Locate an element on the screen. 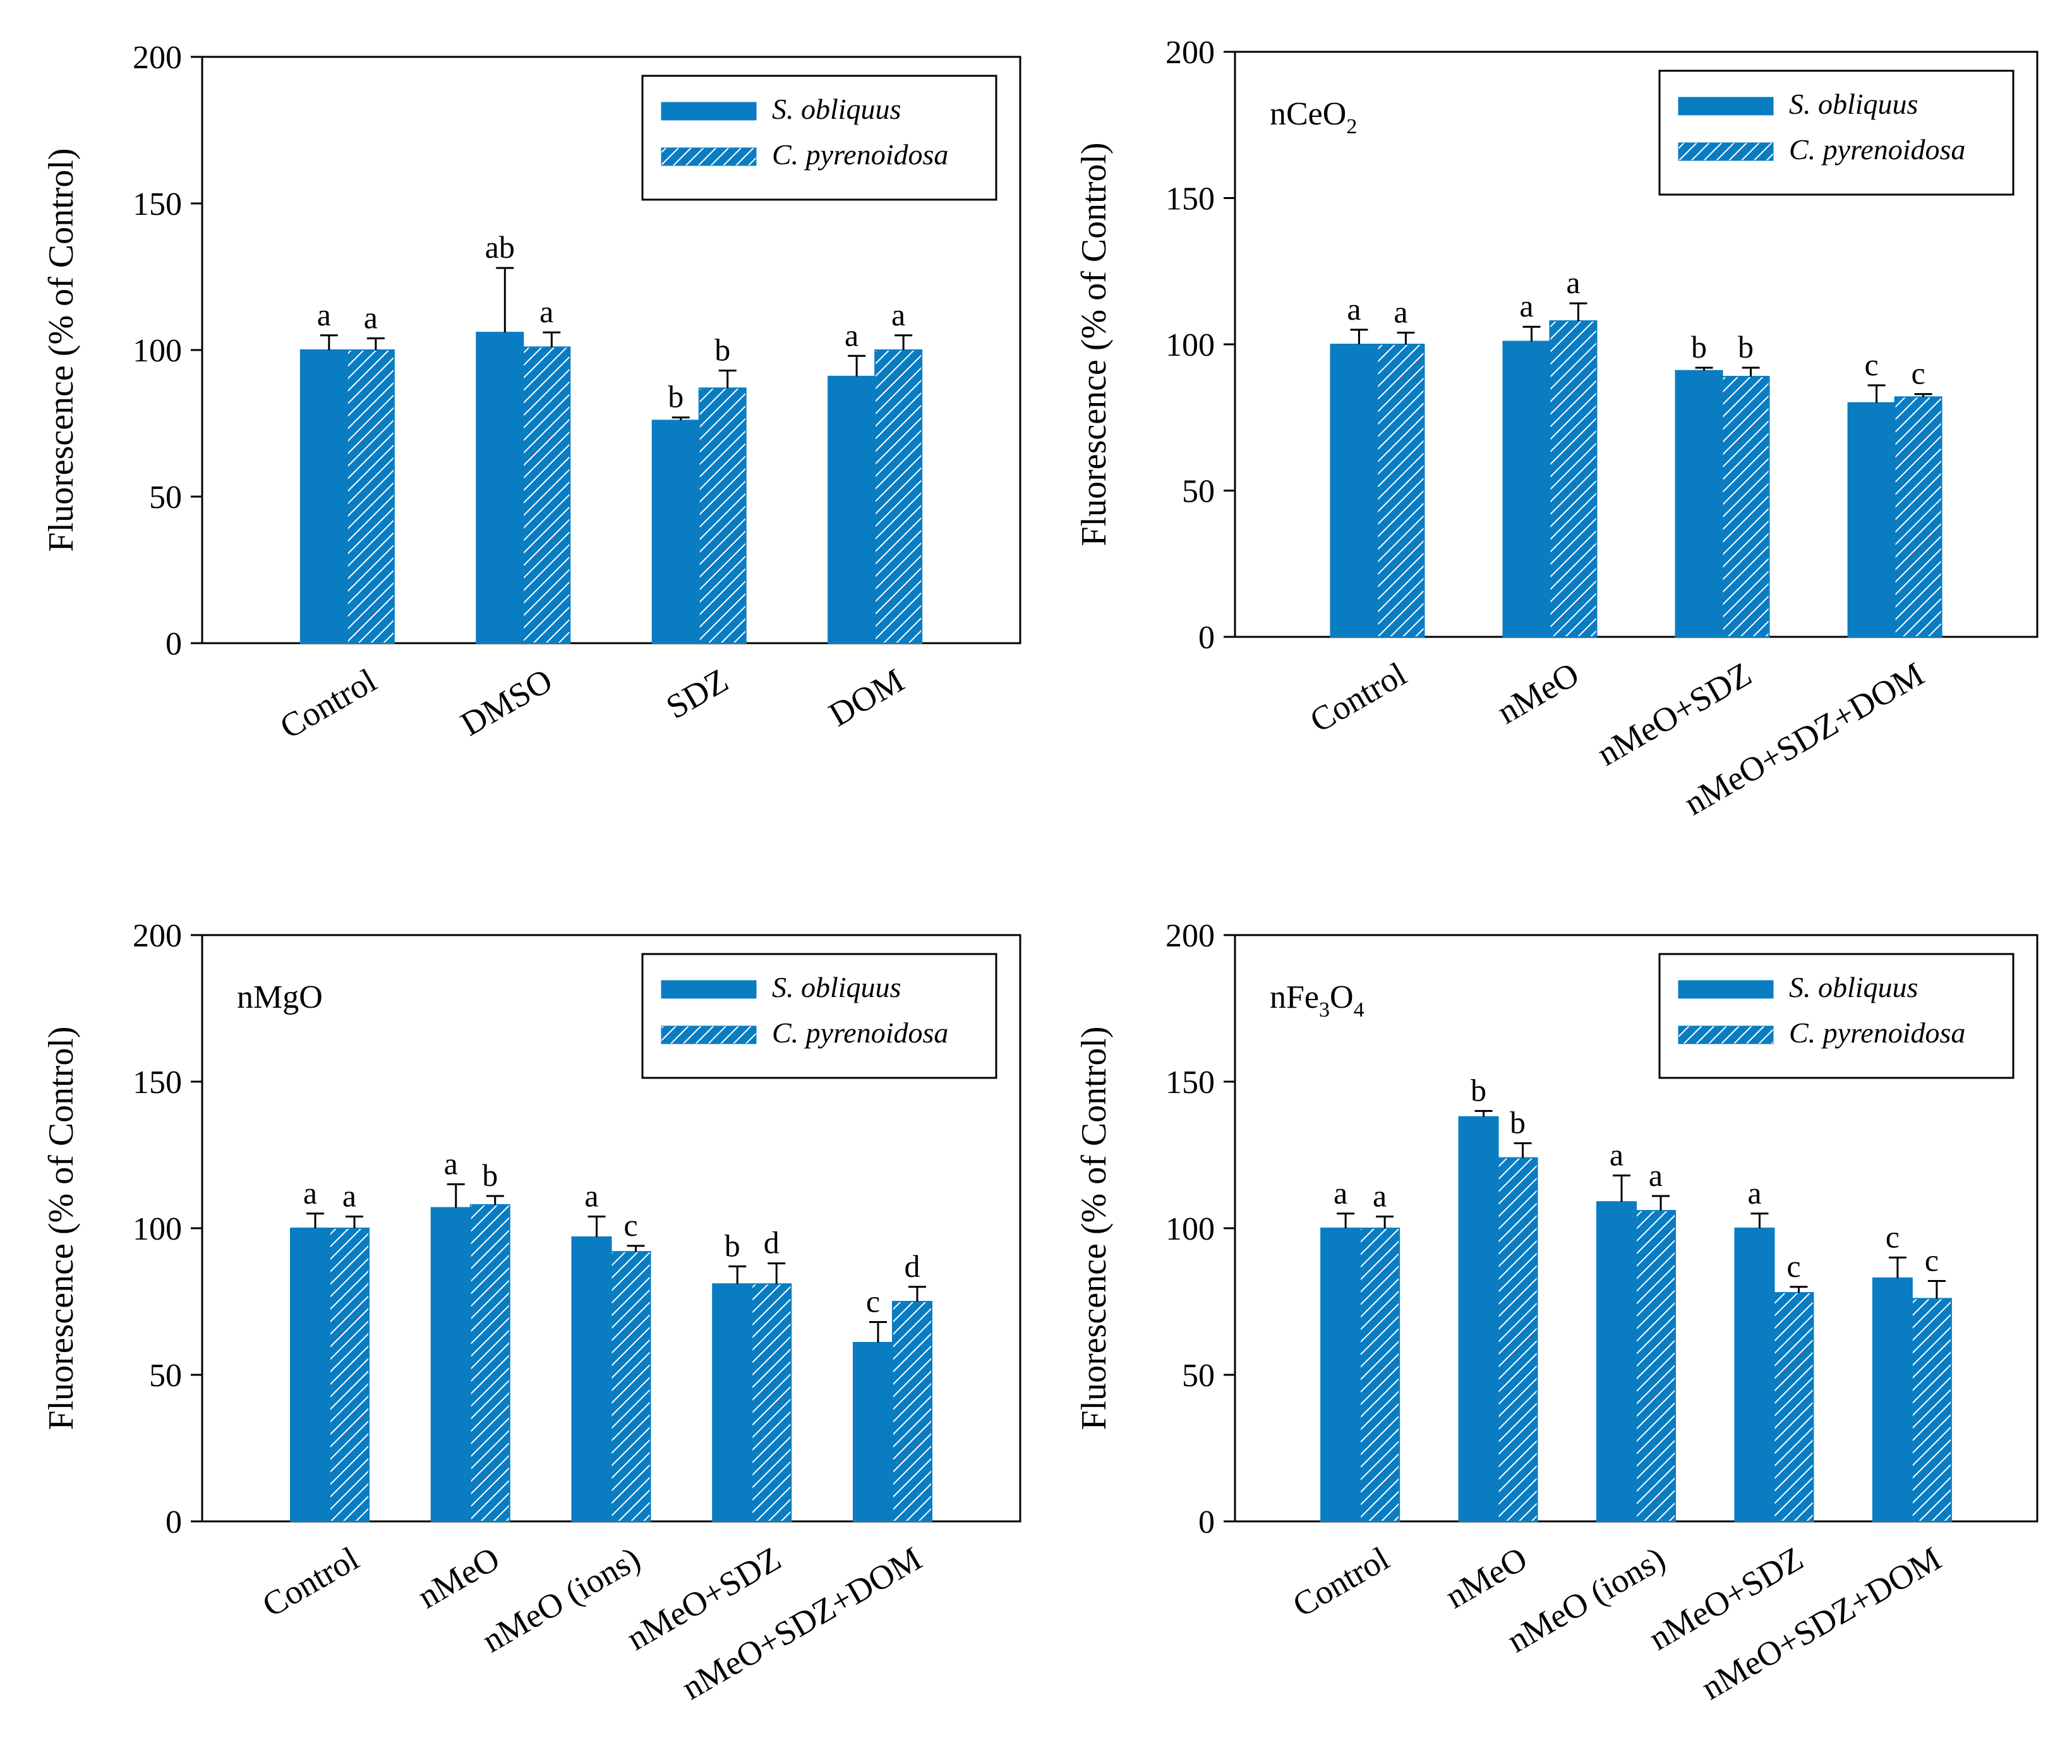 The image size is (2072, 1764). category-label: DMSO is located at coordinates (506, 702).